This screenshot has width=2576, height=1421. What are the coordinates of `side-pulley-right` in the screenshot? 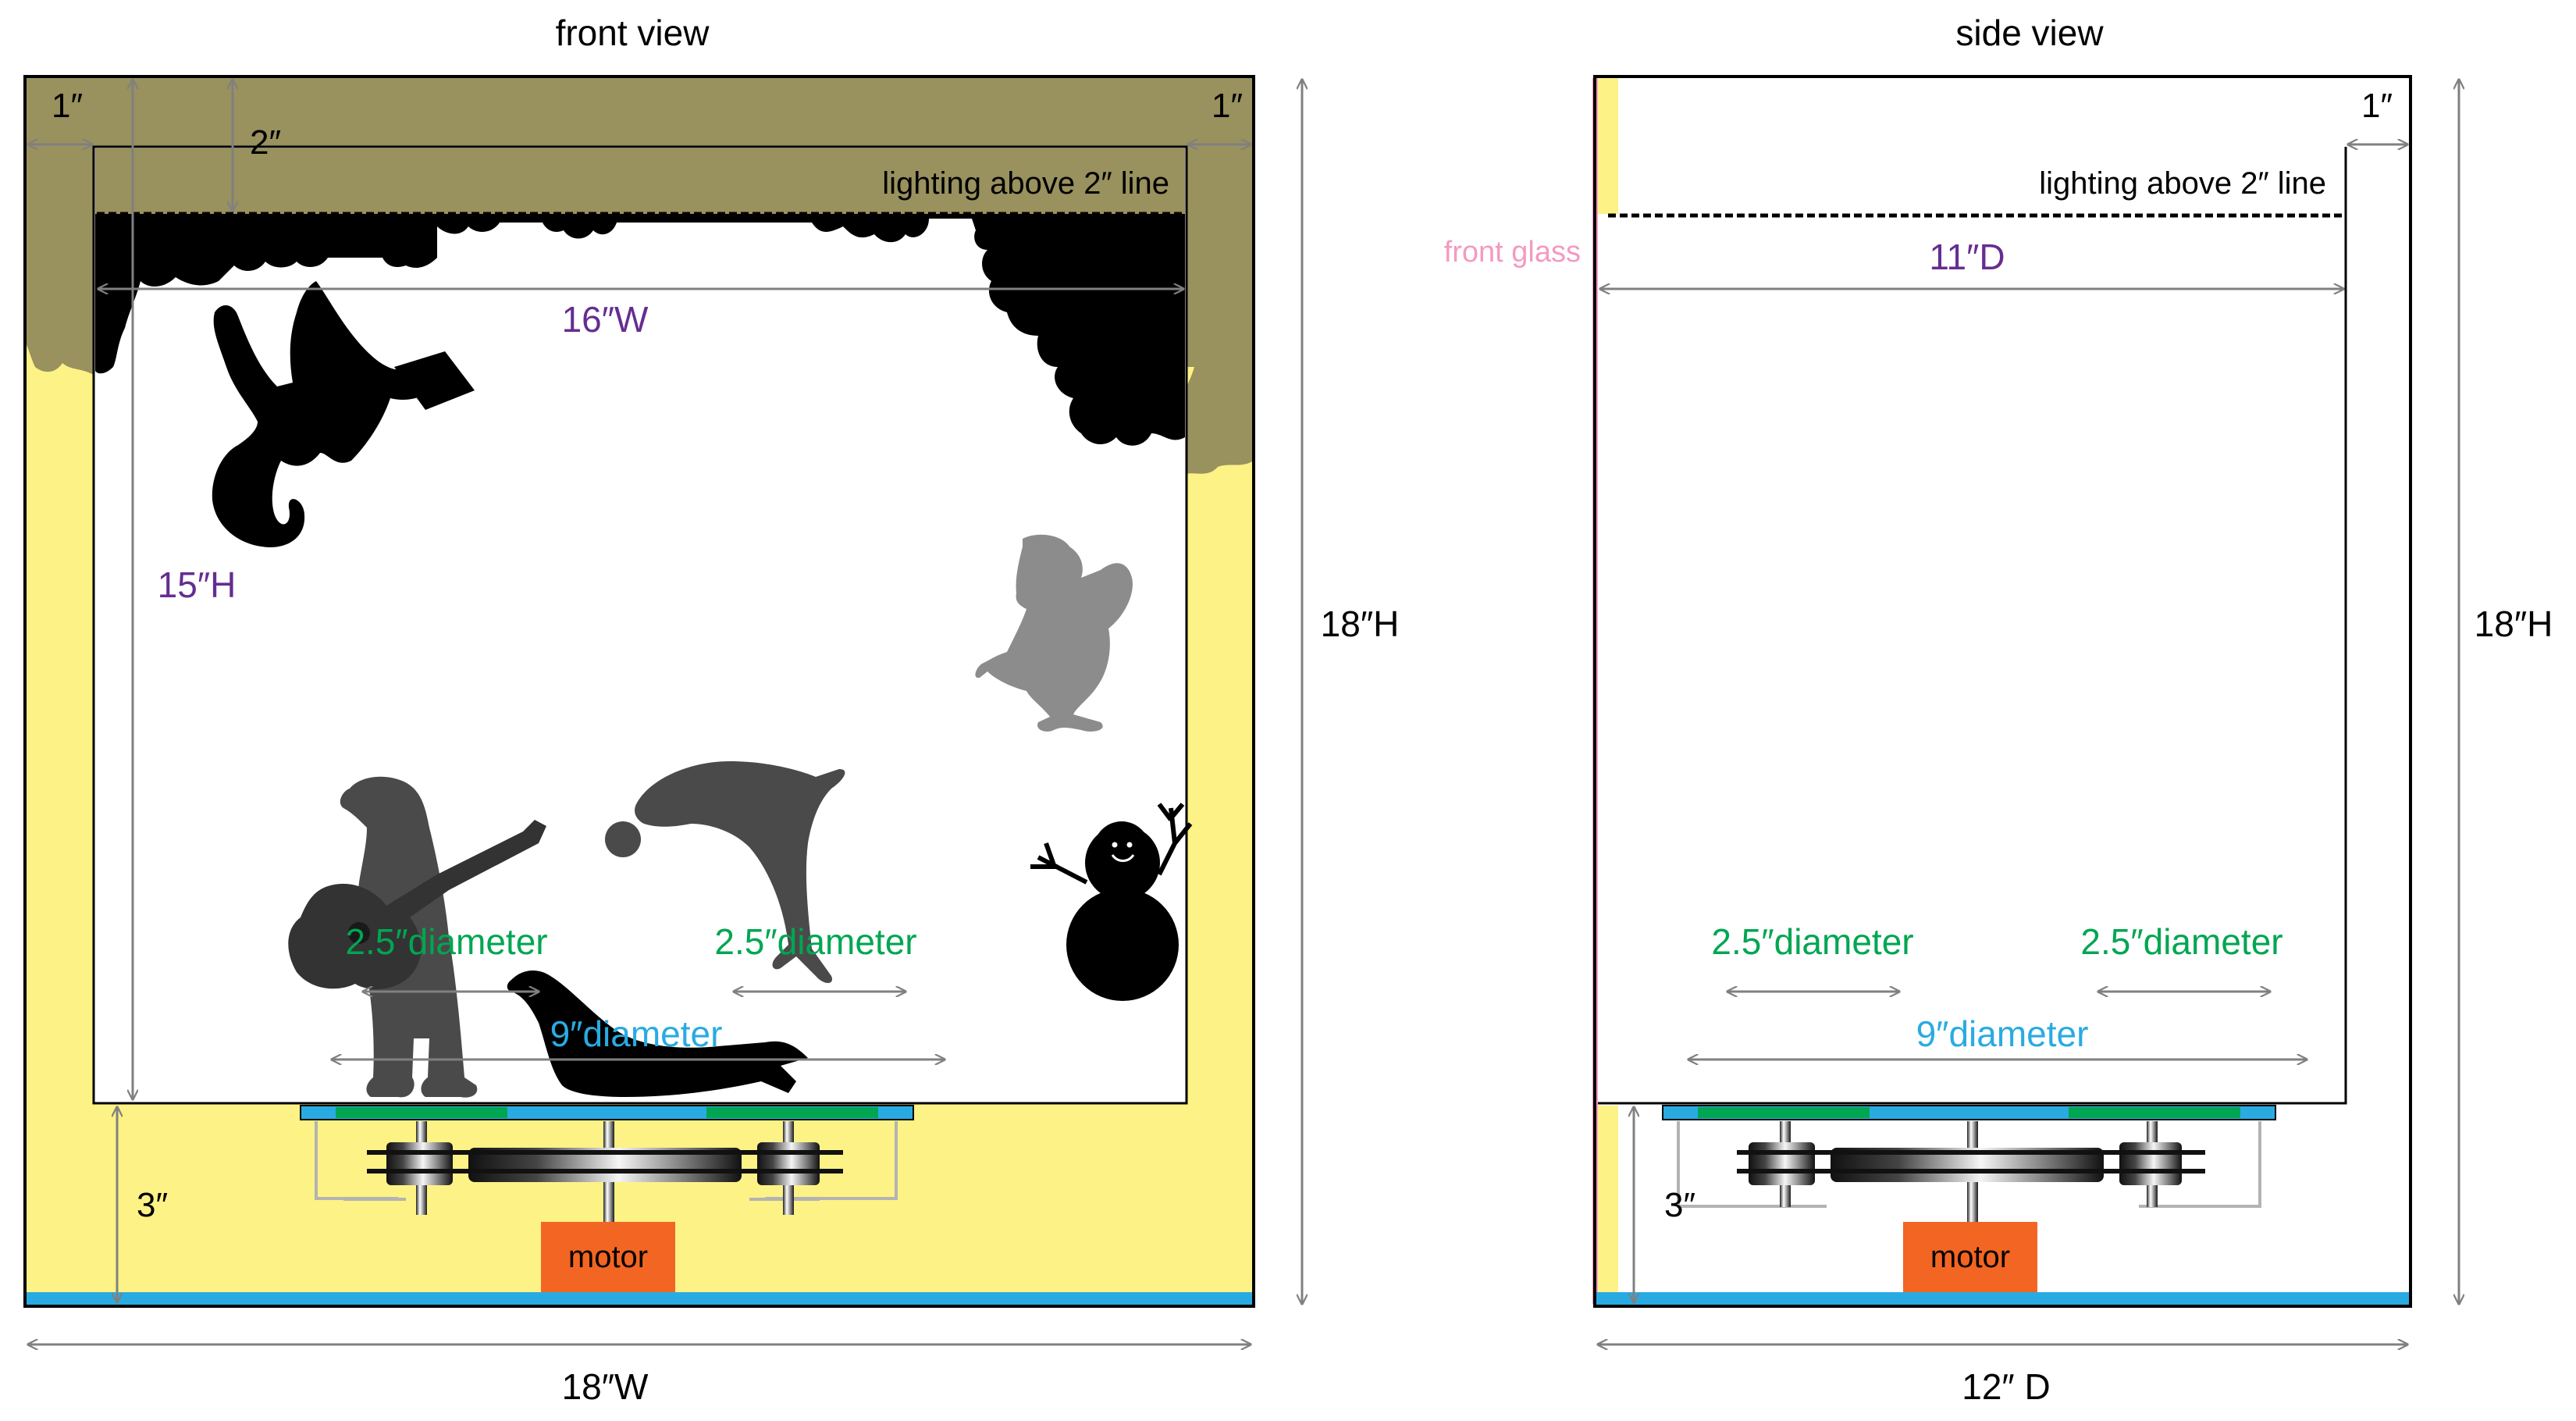 It's located at (2150, 1163).